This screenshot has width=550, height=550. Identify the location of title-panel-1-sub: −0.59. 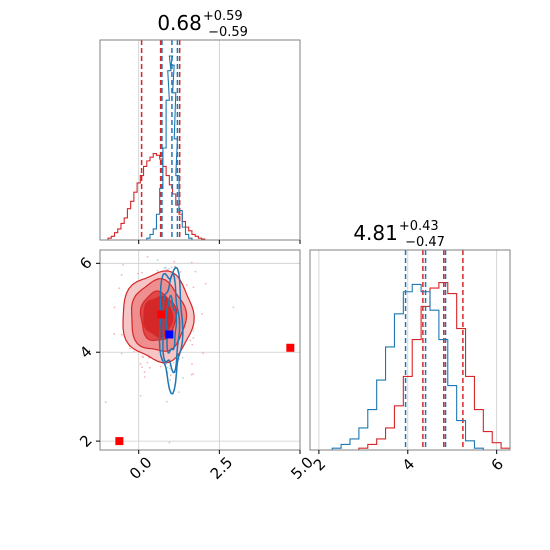
(228, 32).